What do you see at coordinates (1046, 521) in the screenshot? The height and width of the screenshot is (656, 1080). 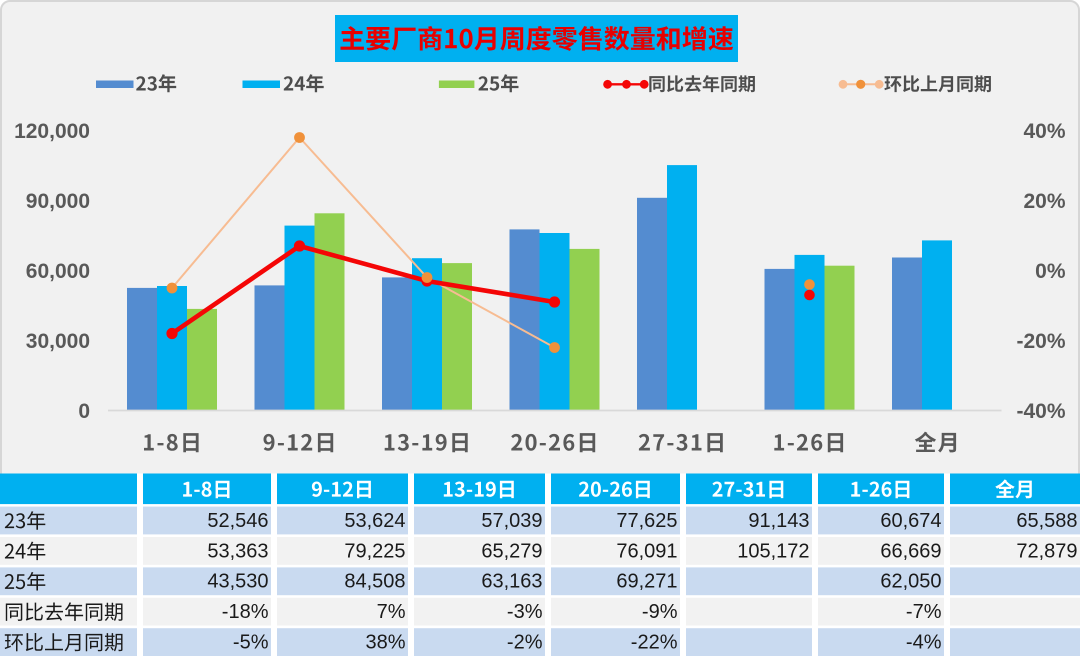 I see `svg-text: 65,588` at bounding box center [1046, 521].